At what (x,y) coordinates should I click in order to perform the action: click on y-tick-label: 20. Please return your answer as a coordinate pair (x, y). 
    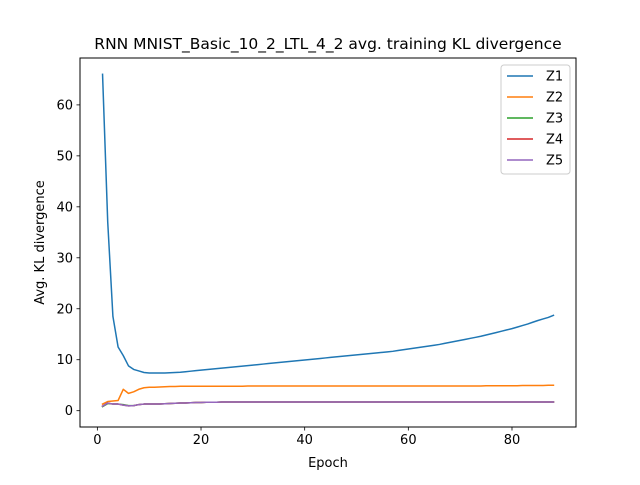
    Looking at the image, I should click on (64, 309).